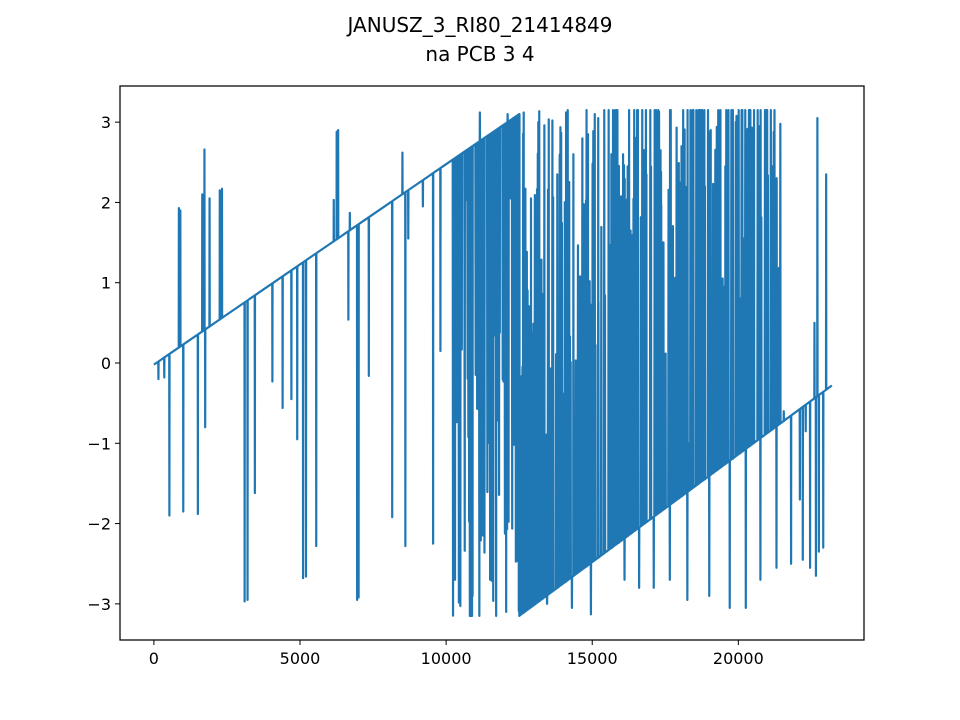 This screenshot has height=720, width=960. Describe the element at coordinates (479, 54) in the screenshot. I see `chart-subtitle: na PCB 3 4` at that location.